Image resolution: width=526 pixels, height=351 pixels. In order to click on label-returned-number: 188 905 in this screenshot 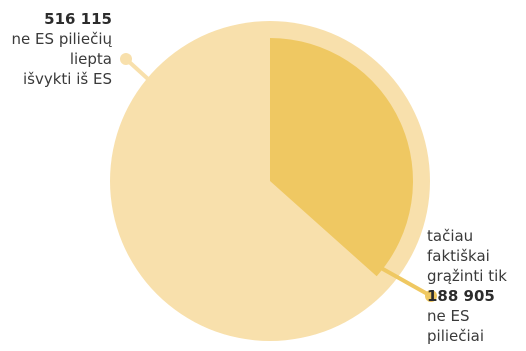, I will do `click(461, 296)`.